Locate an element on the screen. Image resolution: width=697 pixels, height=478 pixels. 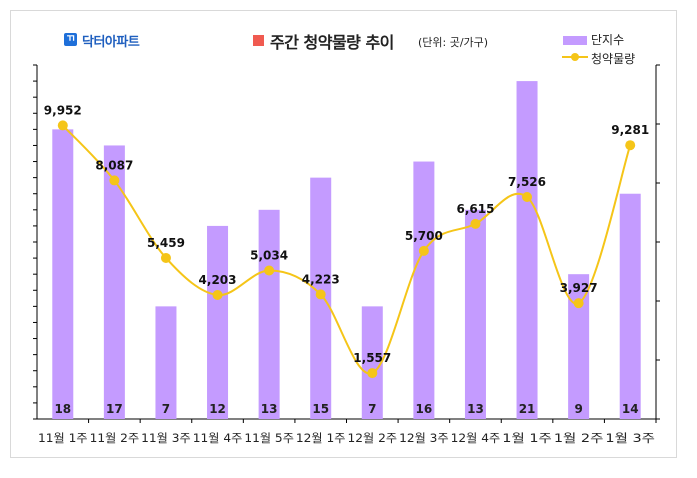
legend-bar-swatch is located at coordinates (575, 40).